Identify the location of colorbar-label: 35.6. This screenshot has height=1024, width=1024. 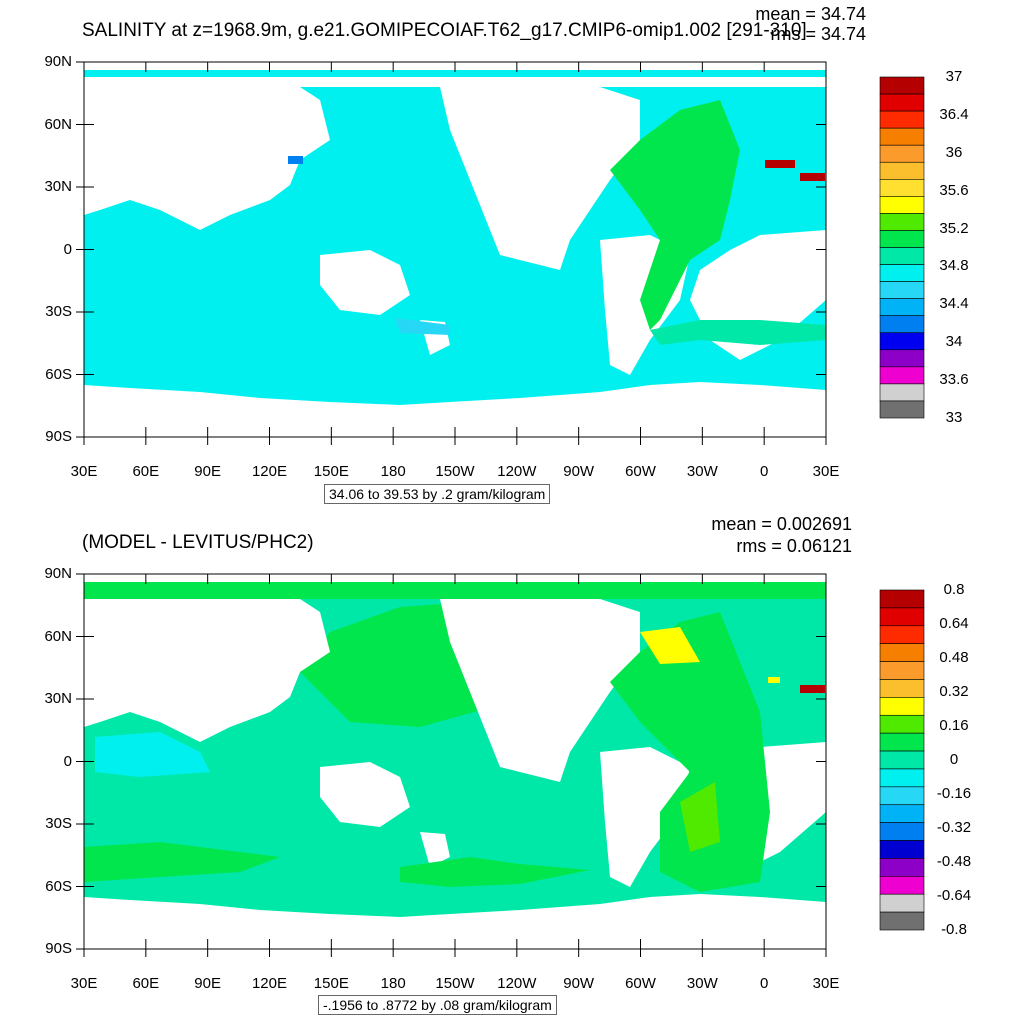
(954, 190).